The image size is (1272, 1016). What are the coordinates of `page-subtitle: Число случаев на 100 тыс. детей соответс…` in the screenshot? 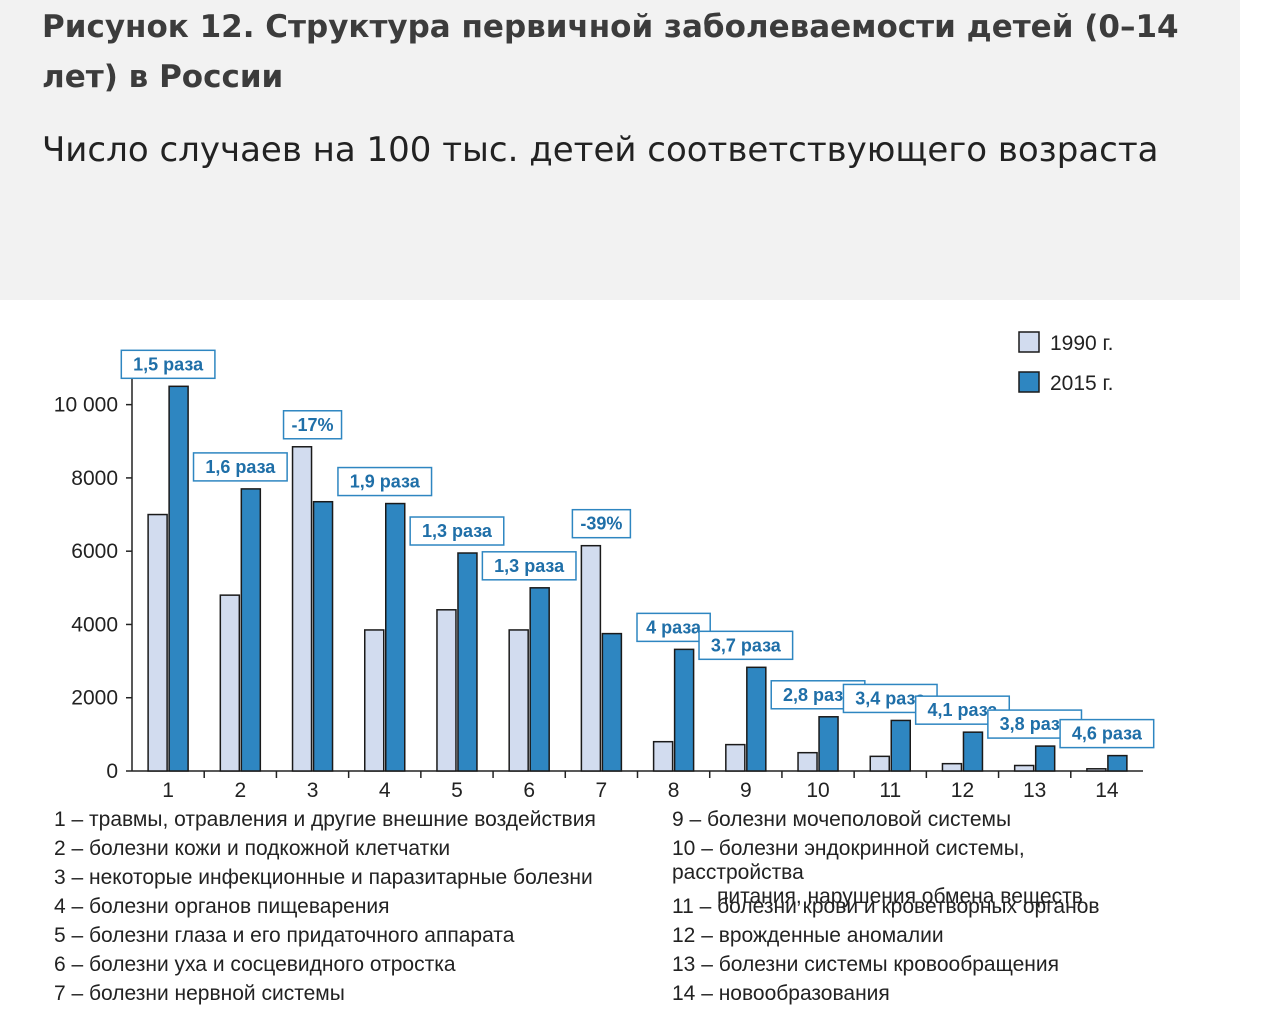 It's located at (600, 150).